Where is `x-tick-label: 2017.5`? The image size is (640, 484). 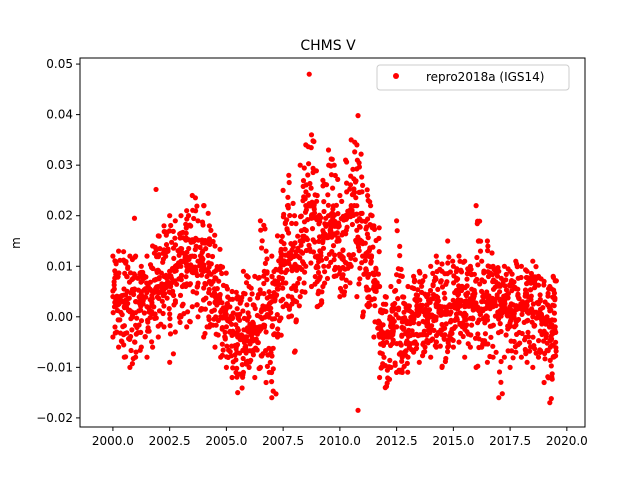
x-tick-label: 2017.5 is located at coordinates (510, 441).